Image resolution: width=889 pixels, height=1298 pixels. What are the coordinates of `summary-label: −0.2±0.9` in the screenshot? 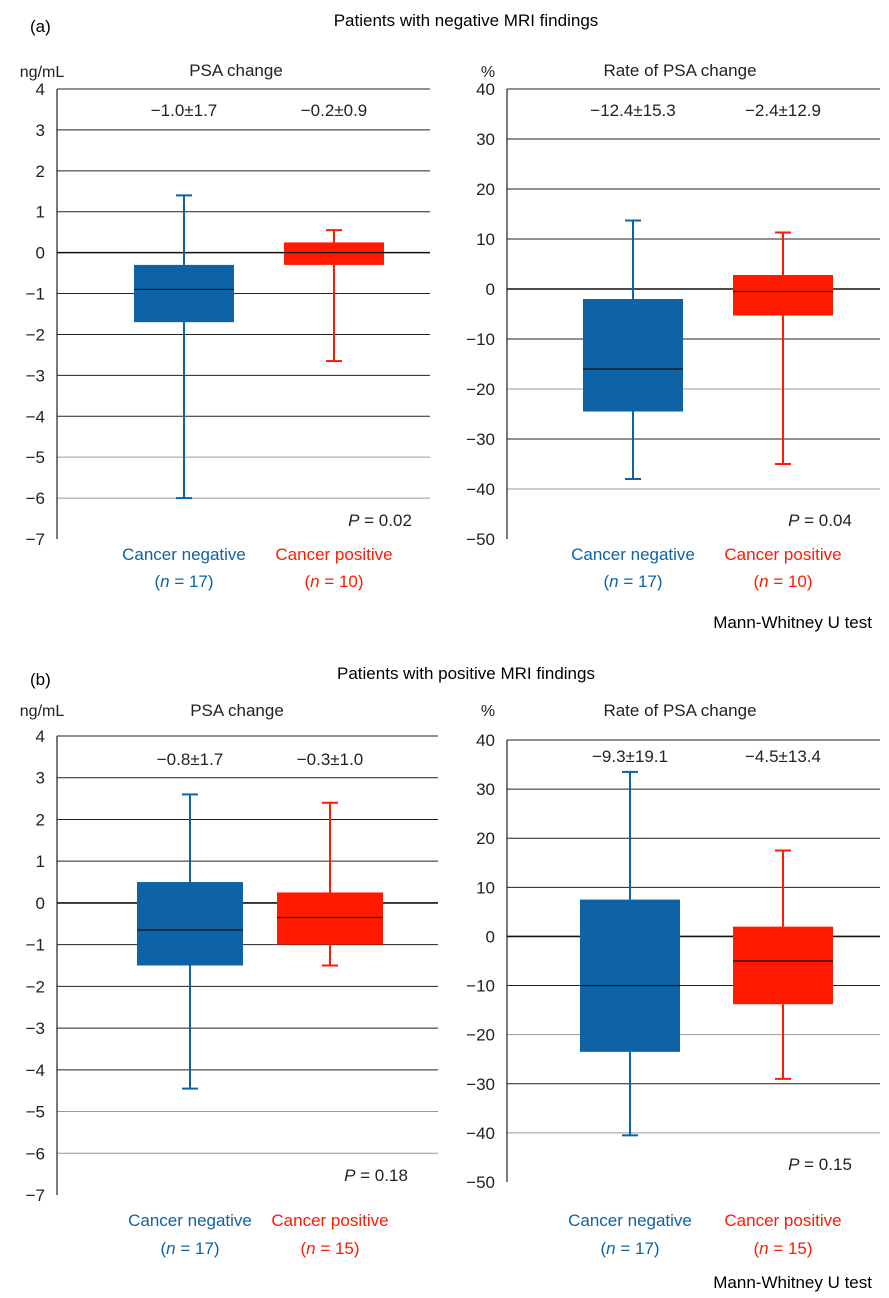 It's located at (334, 110).